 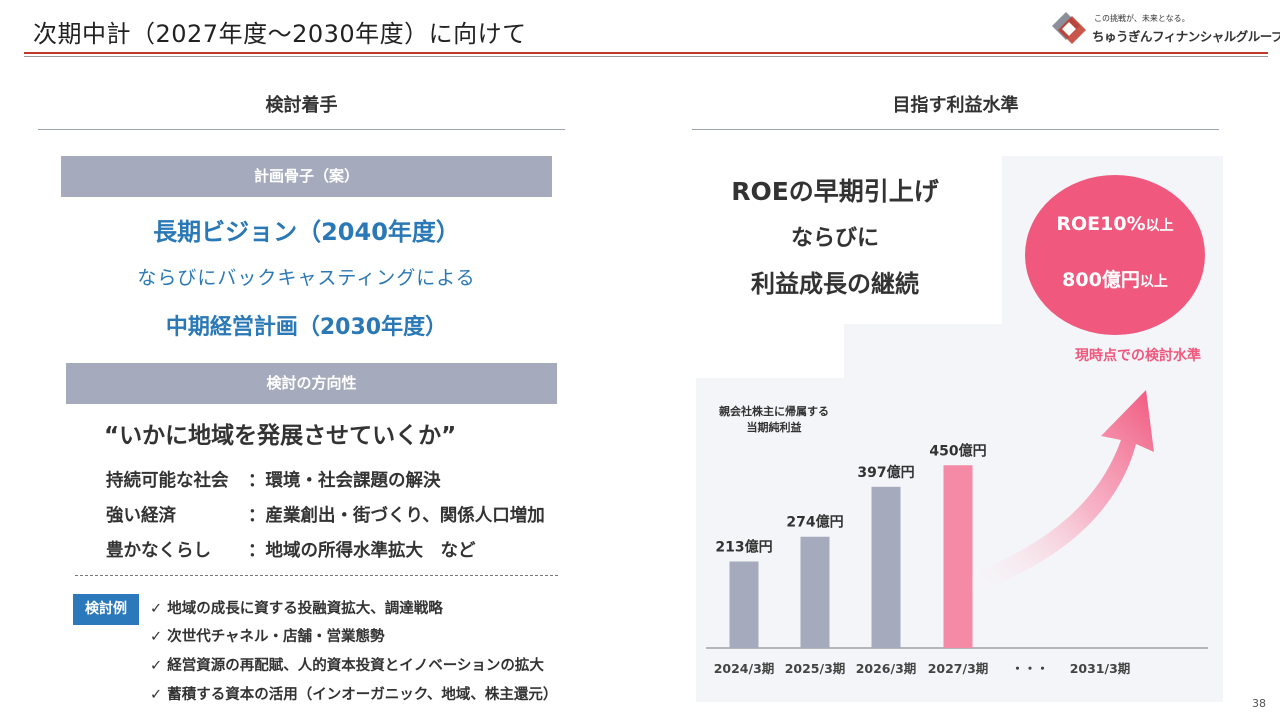 I want to click on vision-text: 長期ビジョン（2040年度）, so click(x=306, y=232).